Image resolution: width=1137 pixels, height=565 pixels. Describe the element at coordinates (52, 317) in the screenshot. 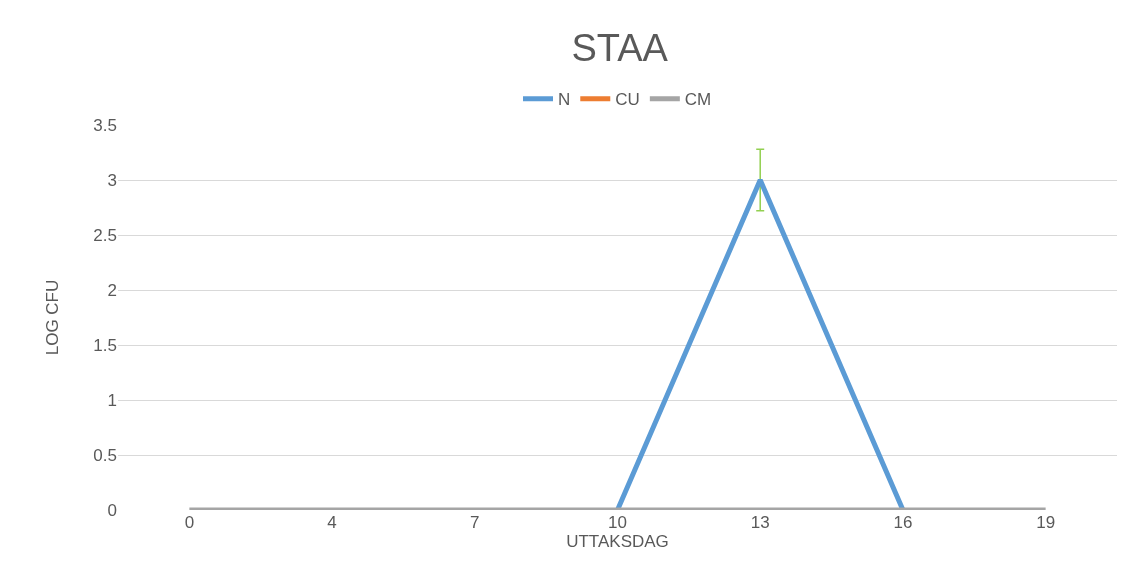

I see `y-axis-title: LOG CFU` at that location.